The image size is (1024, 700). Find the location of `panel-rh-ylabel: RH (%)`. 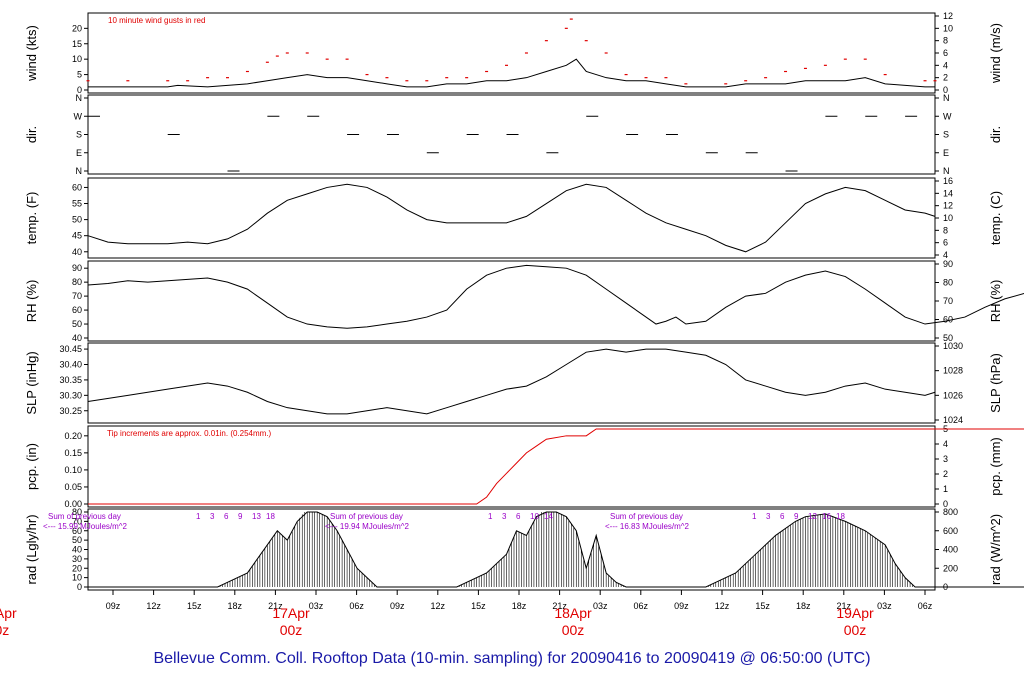

panel-rh-ylabel: RH (%) is located at coordinates (31, 301).